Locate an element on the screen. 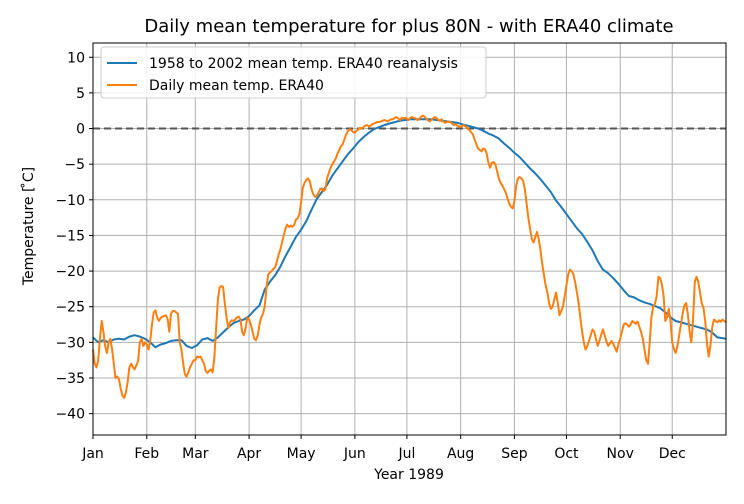  y-tick-label: −40 is located at coordinates (70, 415).